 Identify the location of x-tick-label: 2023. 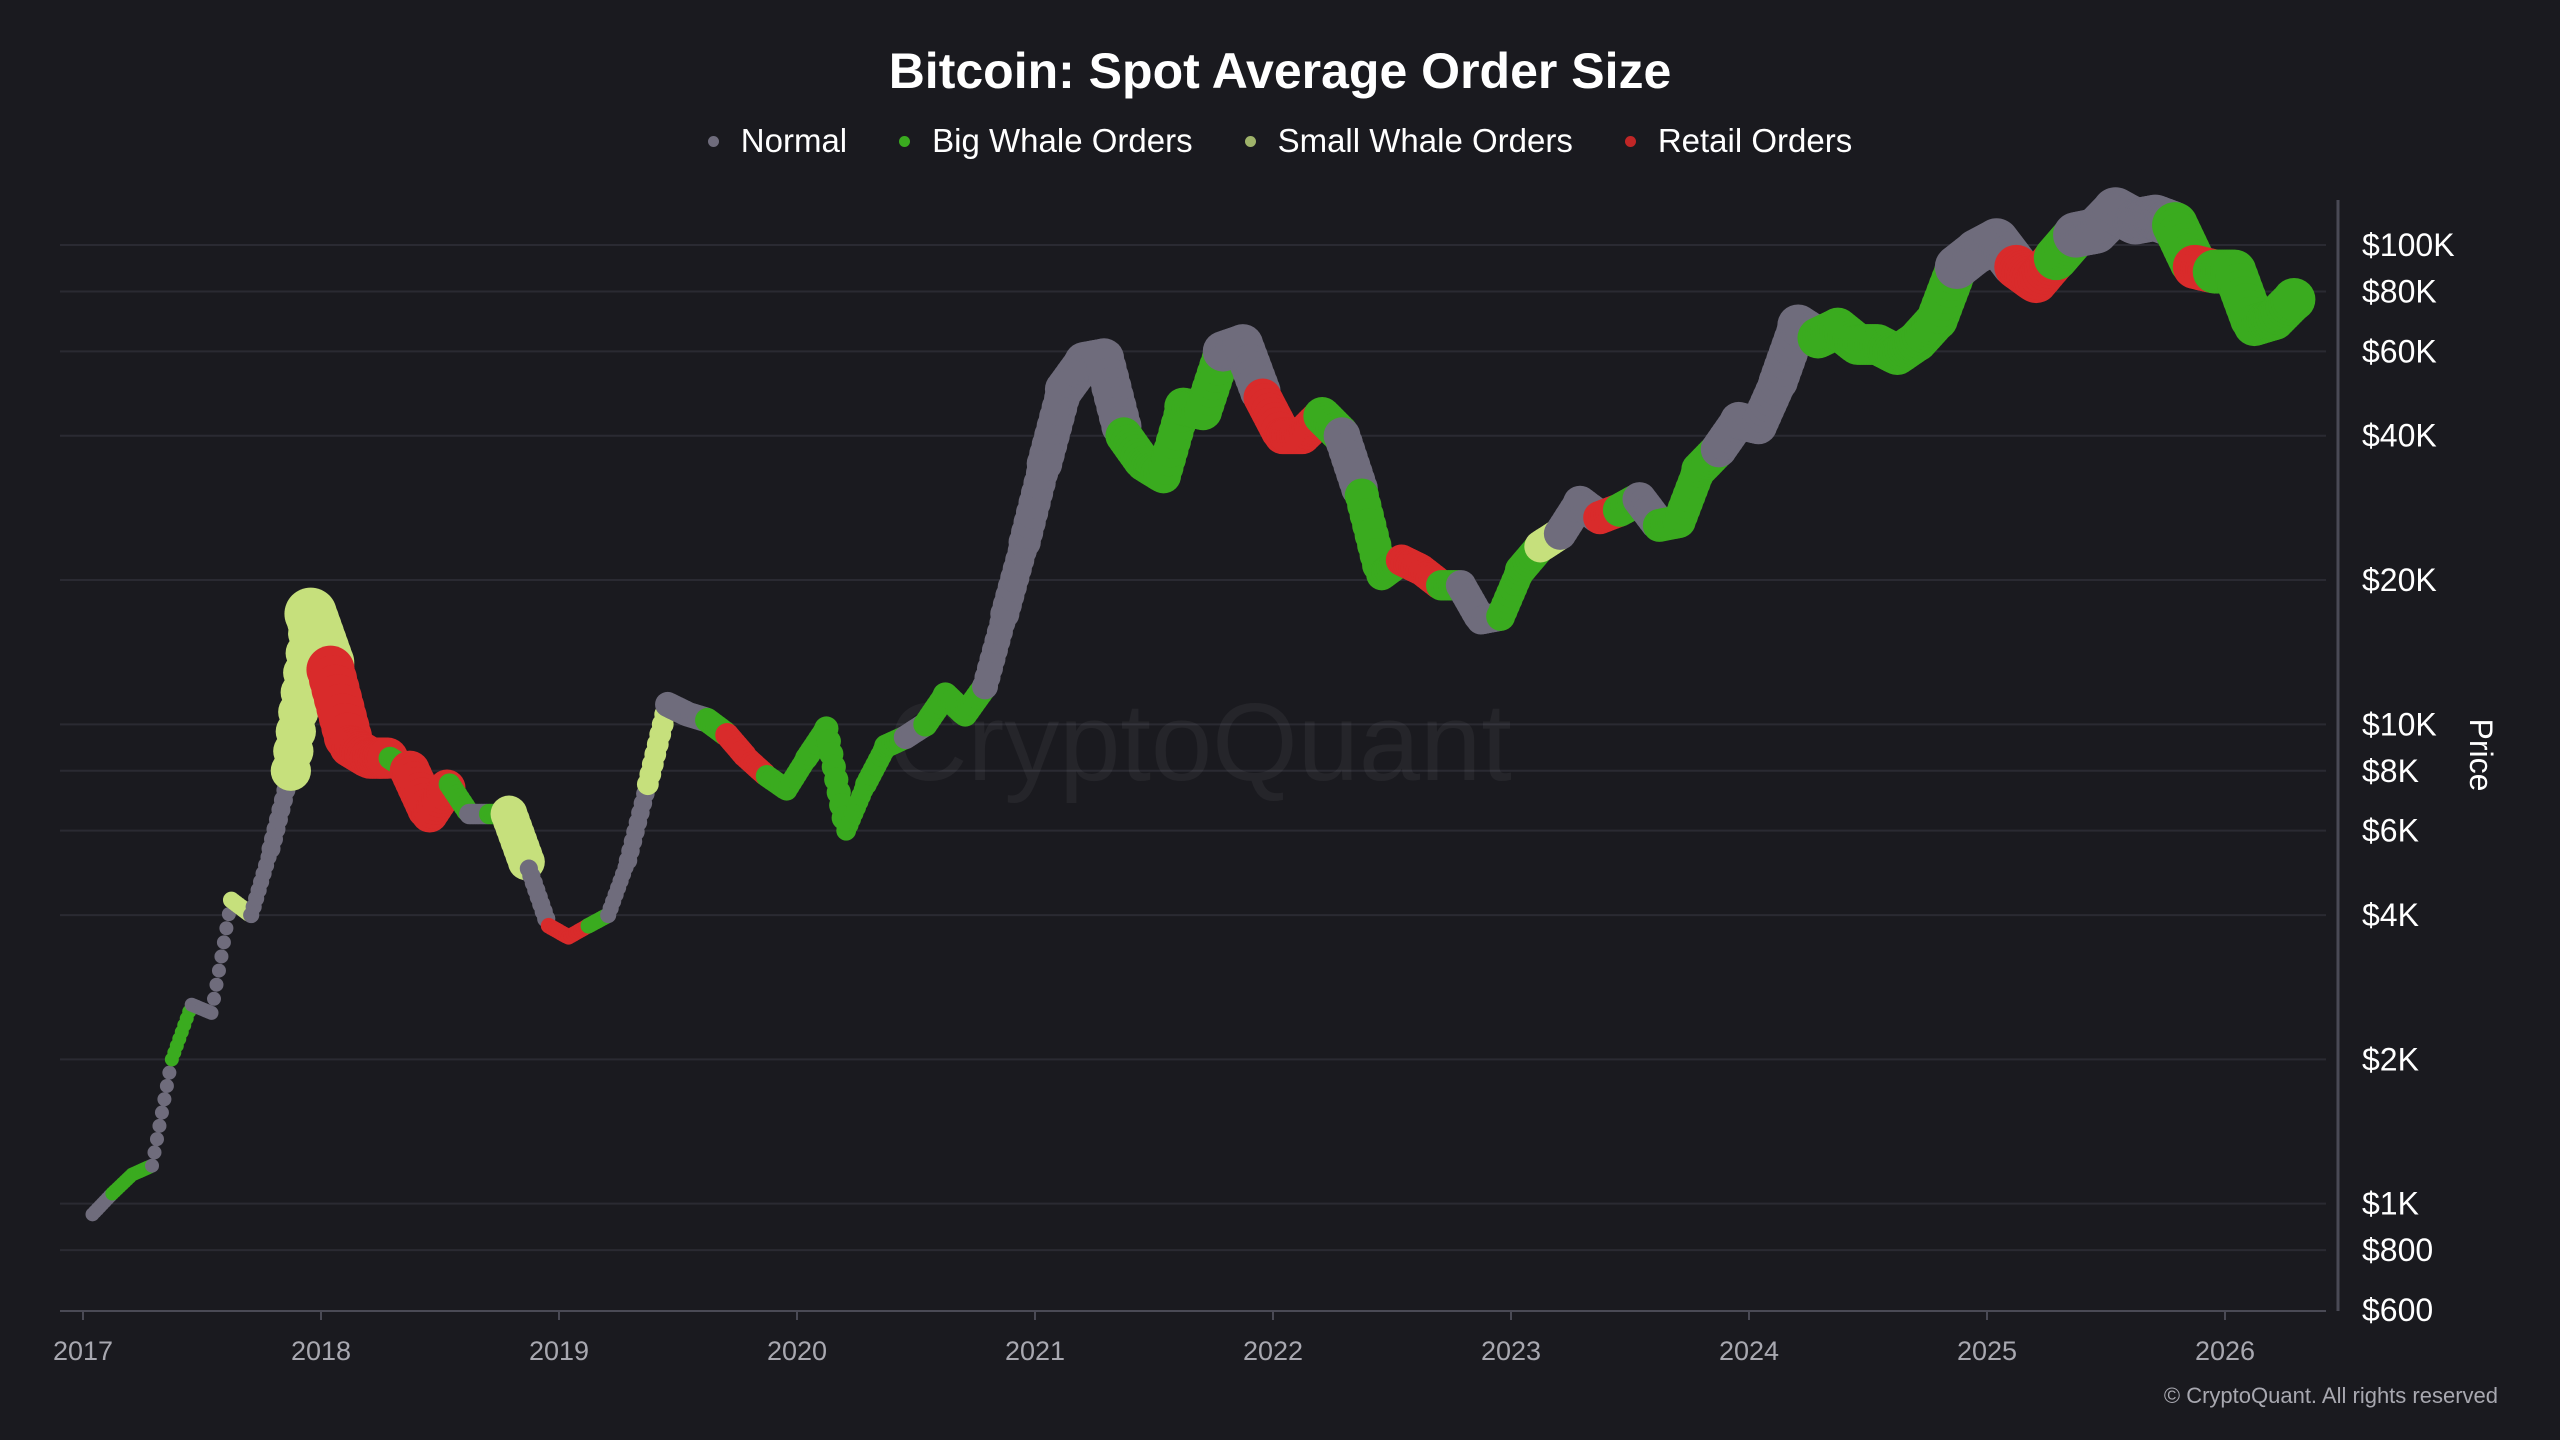
(1511, 1351).